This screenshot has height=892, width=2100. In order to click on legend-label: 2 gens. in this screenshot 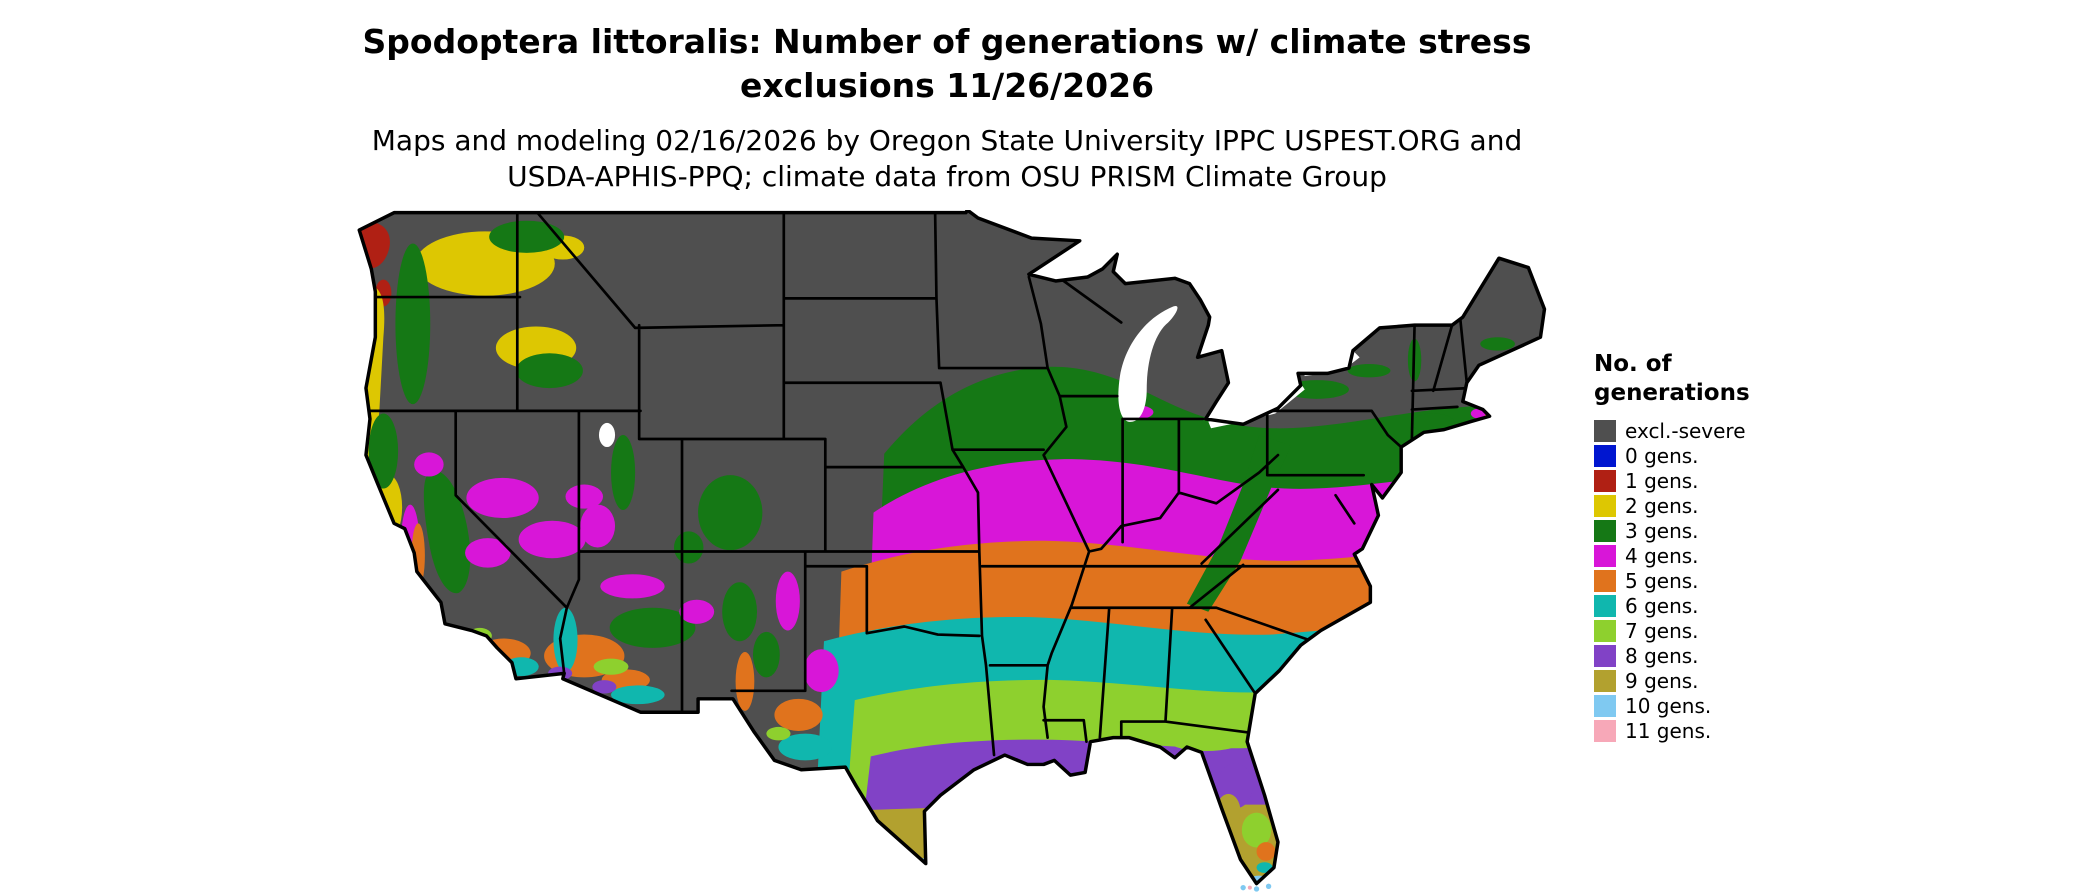, I will do `click(1662, 505)`.